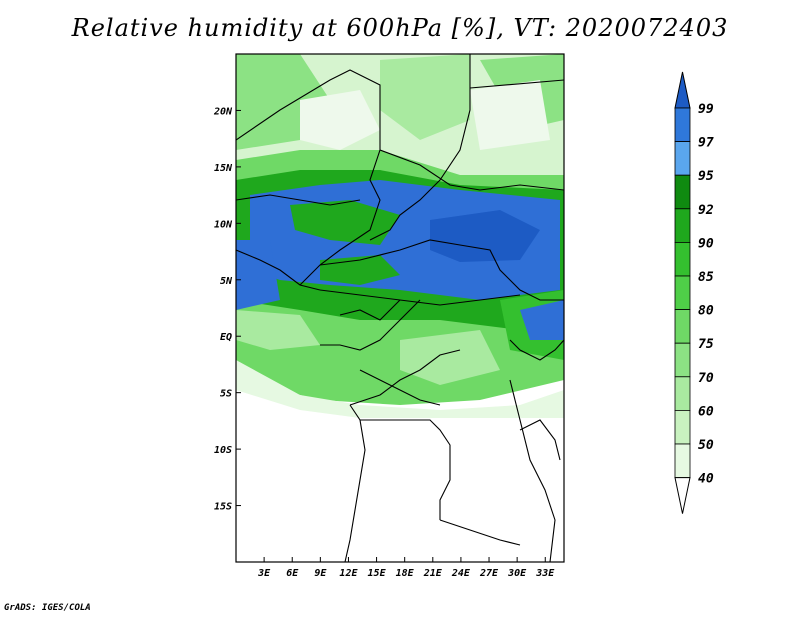  What do you see at coordinates (292, 573) in the screenshot?
I see `x-tick-label: 6E` at bounding box center [292, 573].